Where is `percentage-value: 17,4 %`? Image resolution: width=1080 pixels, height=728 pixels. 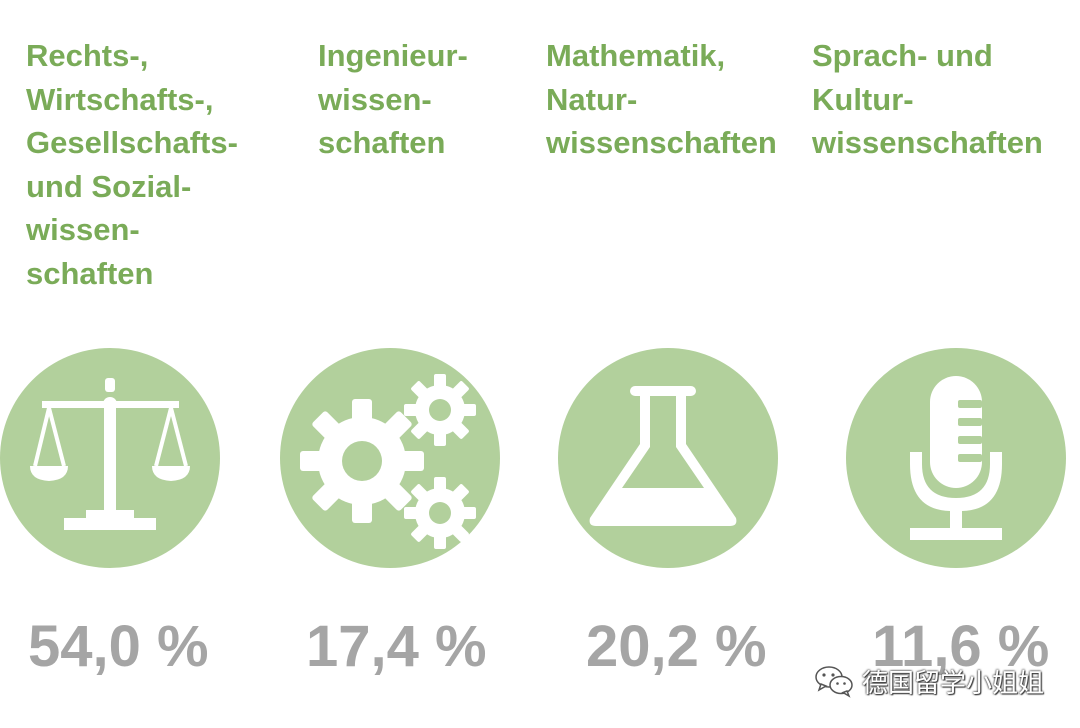
percentage-value: 17,4 % is located at coordinates (396, 646).